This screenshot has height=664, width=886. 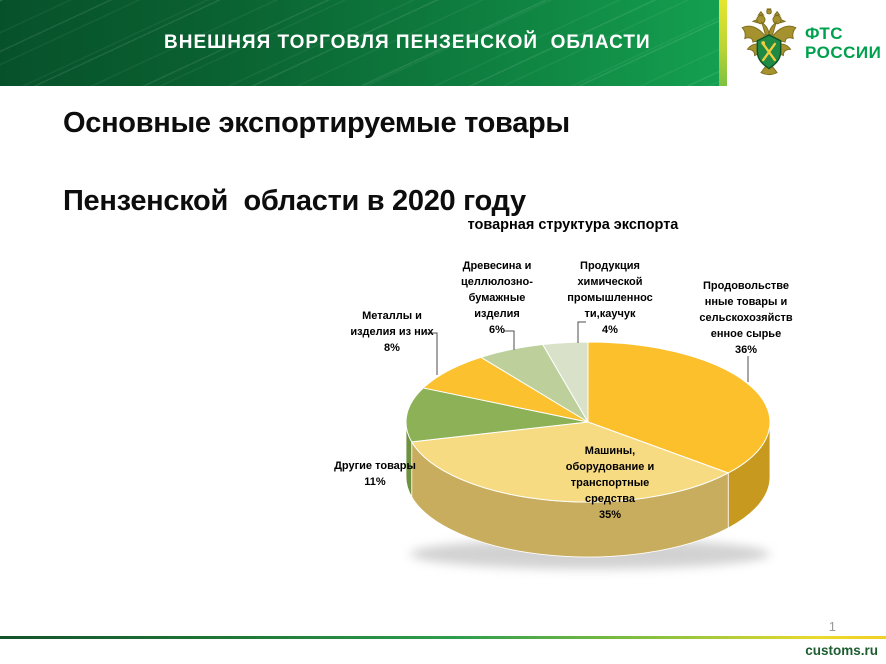 I want to click on pie-label-2: Другие товары 11%, so click(x=375, y=474).